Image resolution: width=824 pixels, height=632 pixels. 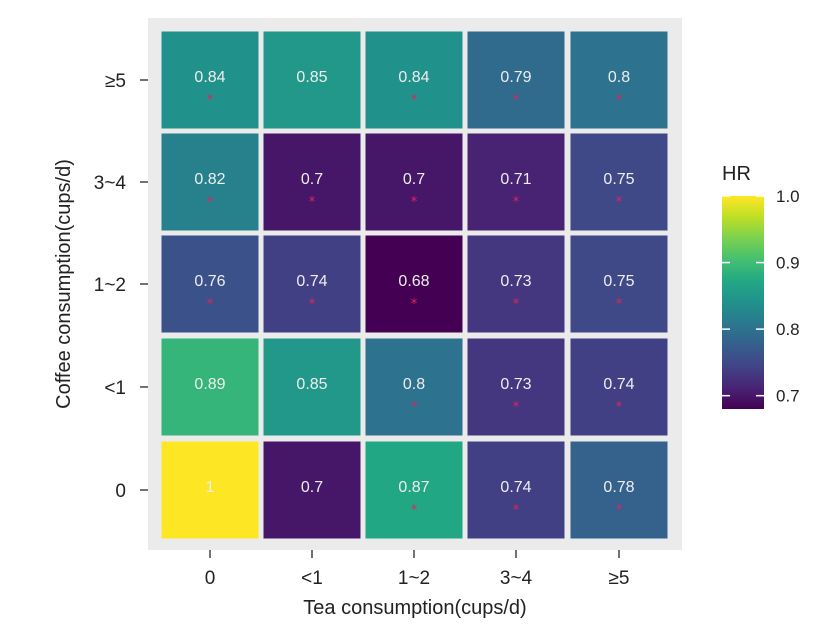 I want to click on cell-value-label: 0.71, so click(x=515, y=179).